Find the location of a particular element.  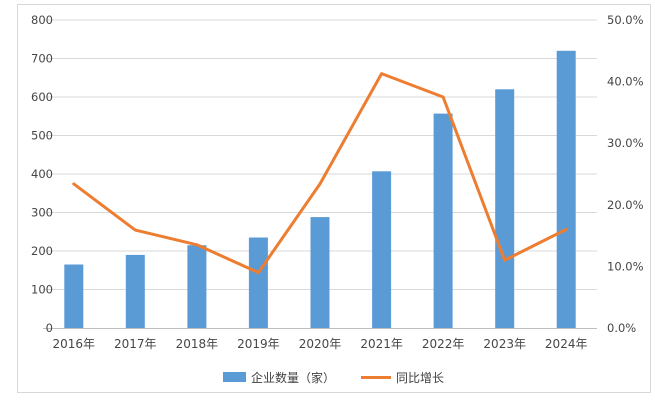

line-swatch-icon is located at coordinates (376, 377).